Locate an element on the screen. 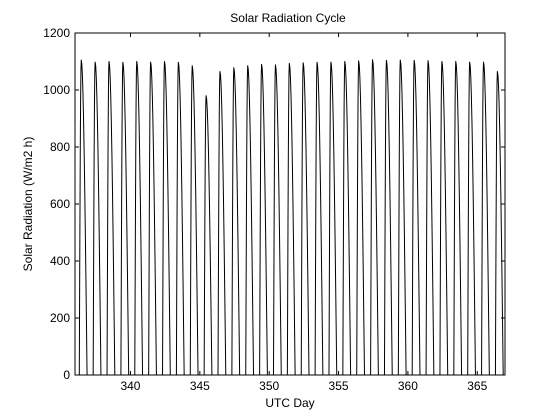 Image resolution: width=560 pixels, height=420 pixels. y-axis-label: Solar Radiation (W/m2 h) is located at coordinates (28, 204).